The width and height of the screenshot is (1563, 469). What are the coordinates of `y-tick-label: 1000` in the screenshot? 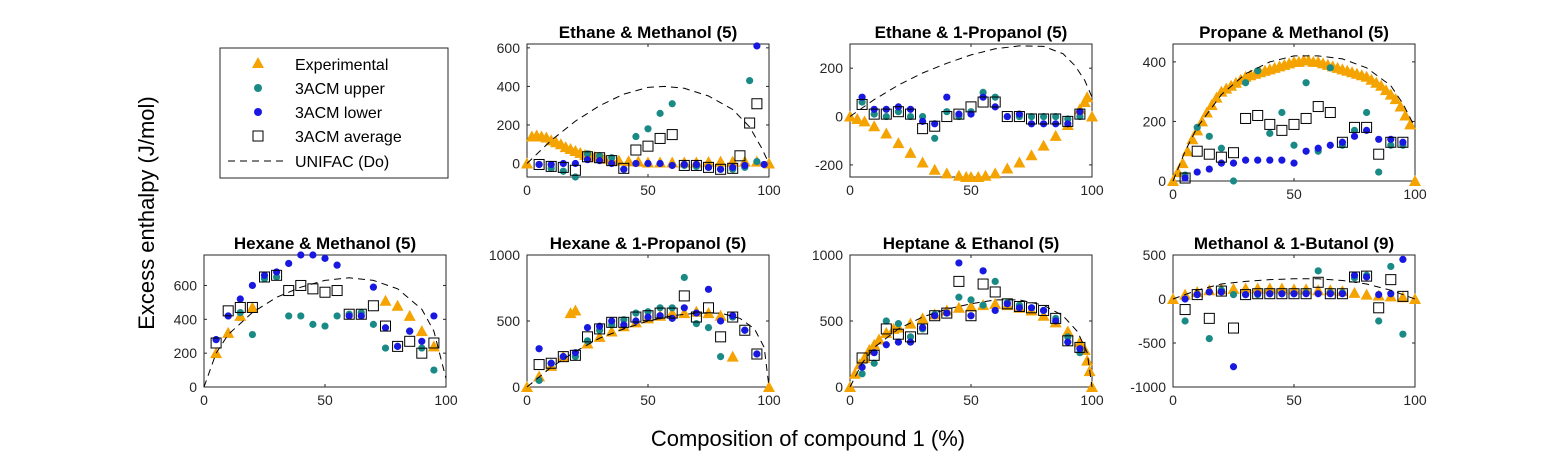 It's located at (504, 255).